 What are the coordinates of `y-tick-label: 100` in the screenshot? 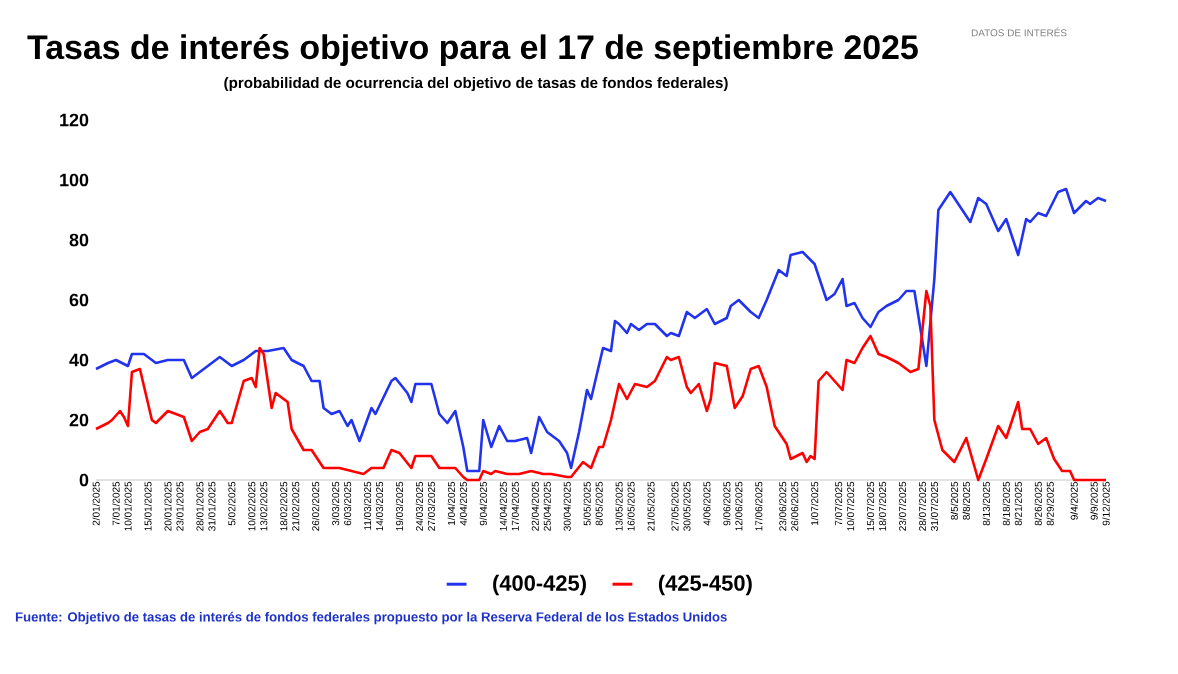 It's located at (74, 180).